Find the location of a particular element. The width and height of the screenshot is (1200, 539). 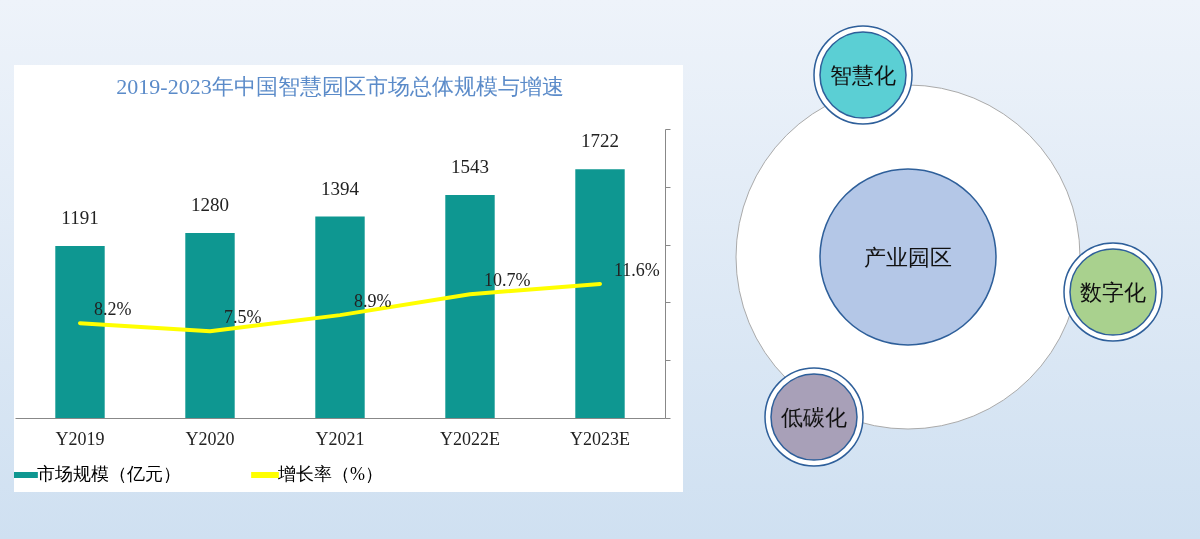

x-tick-label: Y2020 is located at coordinates (210, 438).